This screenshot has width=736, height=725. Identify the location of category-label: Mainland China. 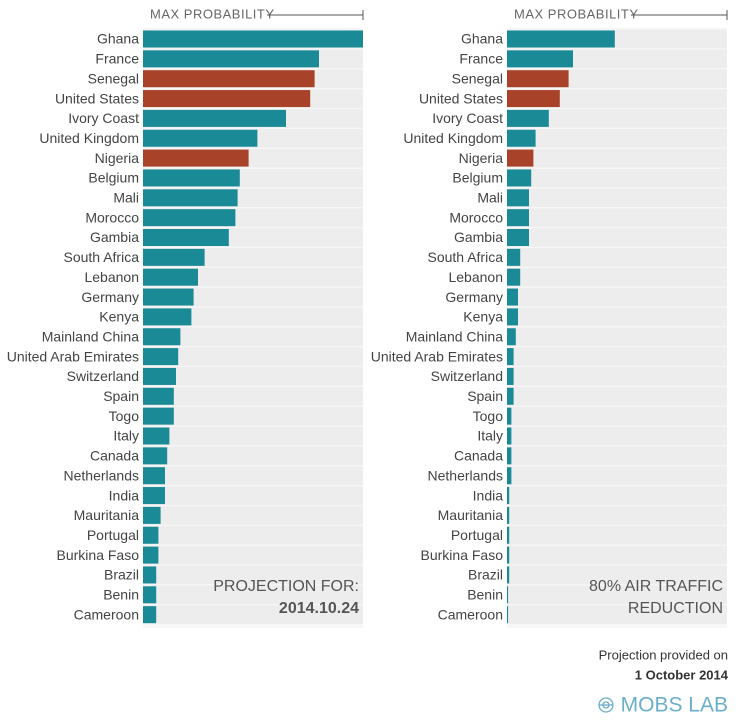
(454, 336).